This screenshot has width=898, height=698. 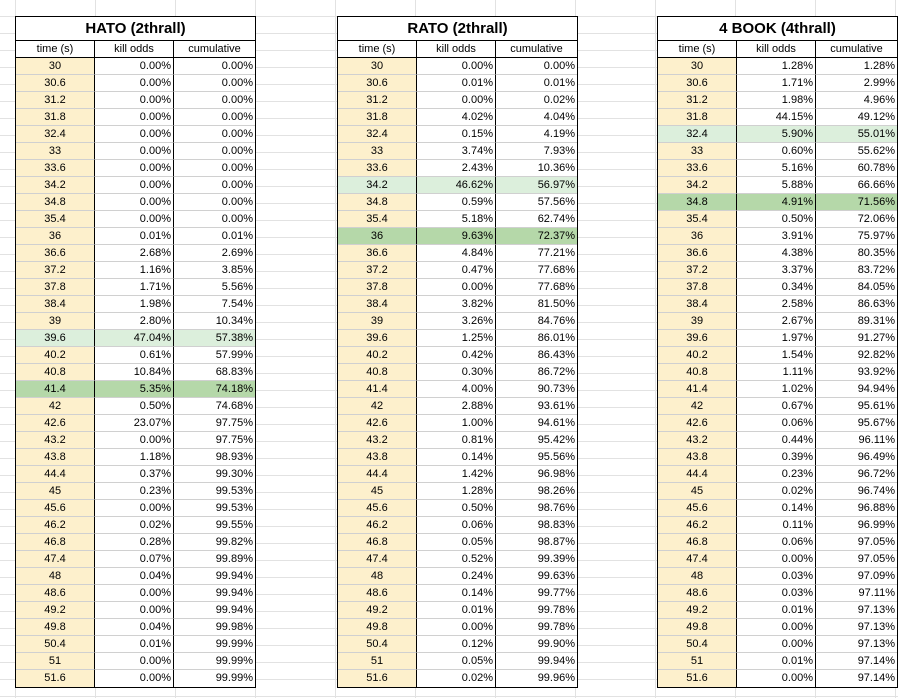 I want to click on cell-time: 44.4, so click(x=55, y=474).